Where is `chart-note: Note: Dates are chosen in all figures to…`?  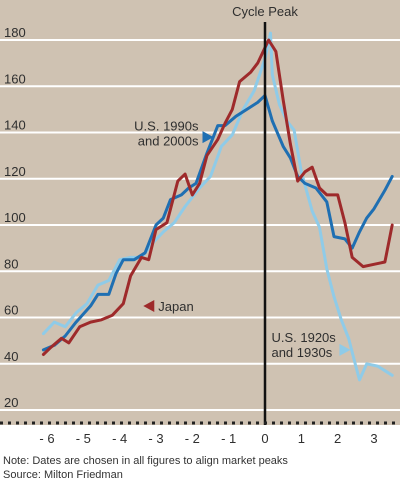 chart-note: Note: Dates are chosen in all figures to… is located at coordinates (145, 461).